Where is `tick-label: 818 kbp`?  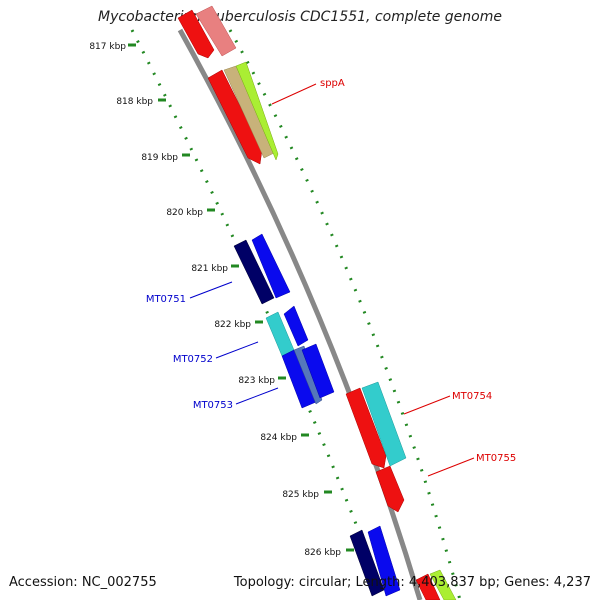 tick-label: 818 kbp is located at coordinates (134, 102).